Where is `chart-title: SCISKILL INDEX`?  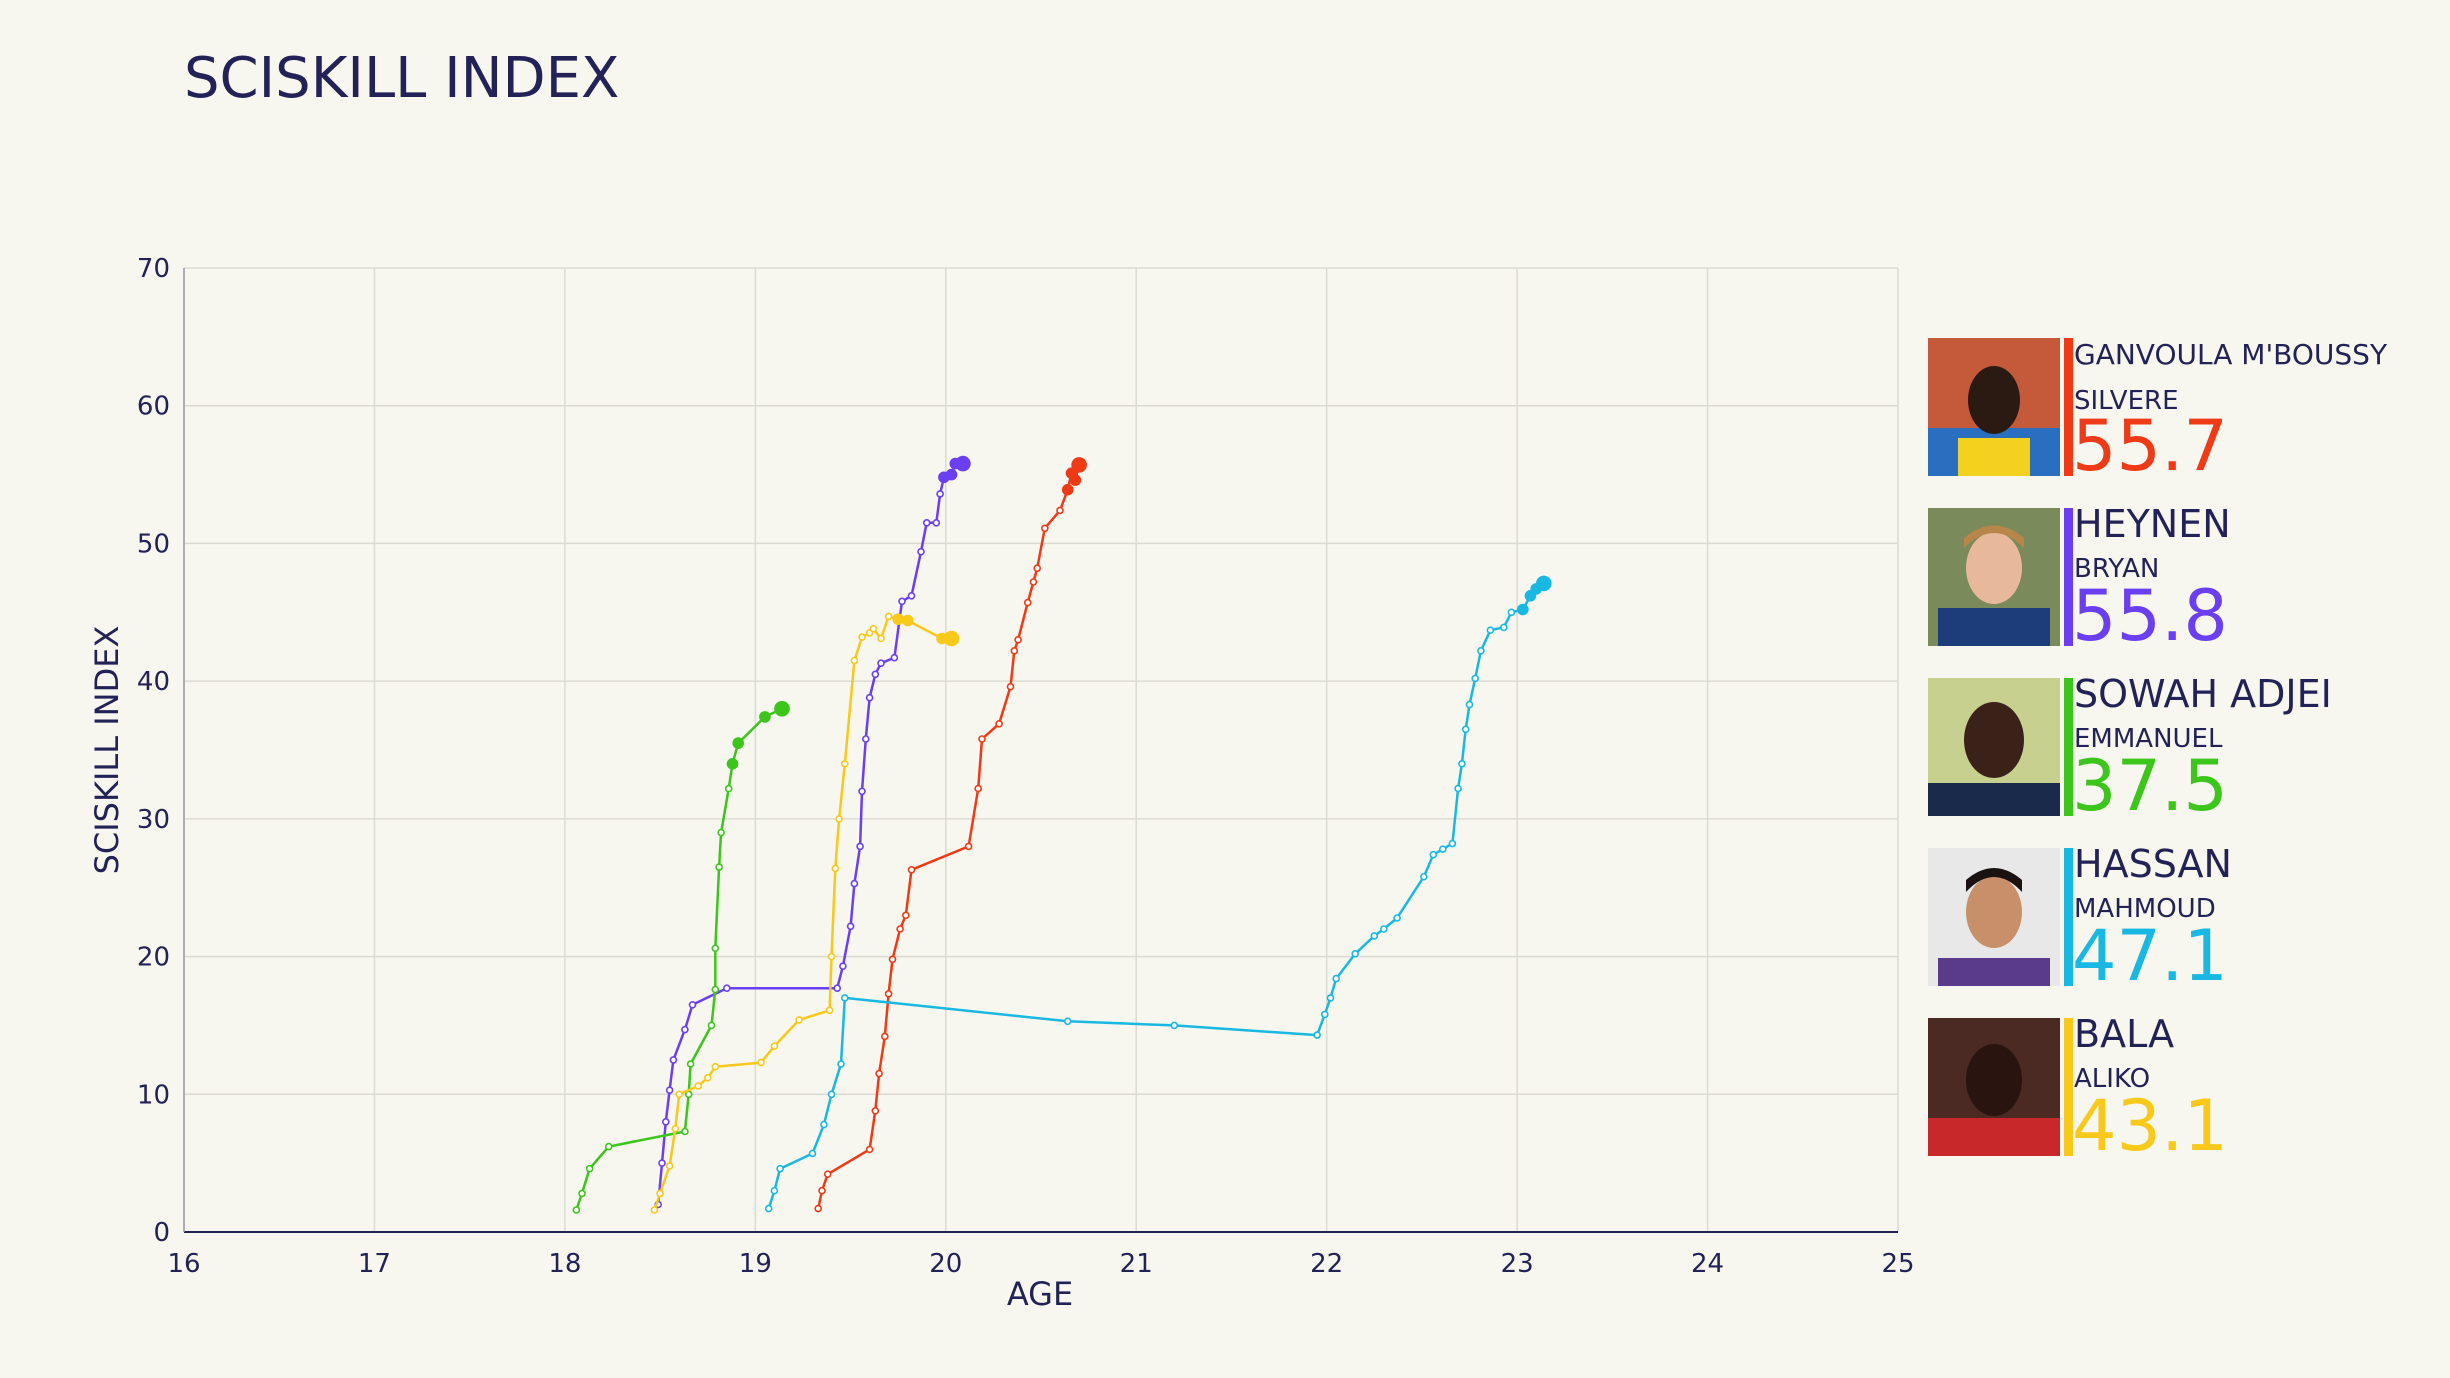 chart-title: SCISKILL INDEX is located at coordinates (402, 78).